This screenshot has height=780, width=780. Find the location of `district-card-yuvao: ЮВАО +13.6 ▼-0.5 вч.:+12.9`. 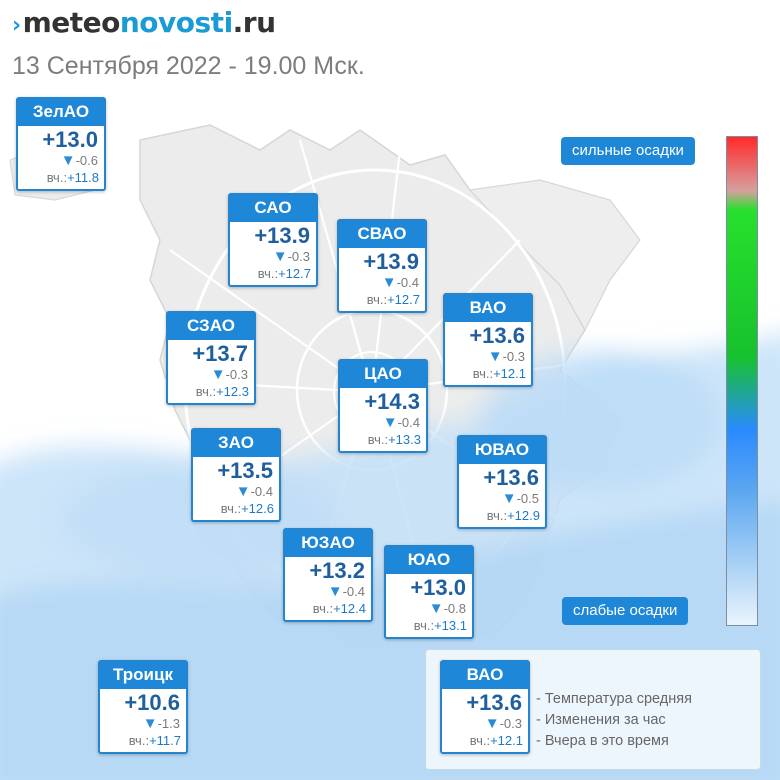

district-card-yuvao: ЮВАО +13.6 ▼-0.5 вч.:+12.9 is located at coordinates (502, 482).